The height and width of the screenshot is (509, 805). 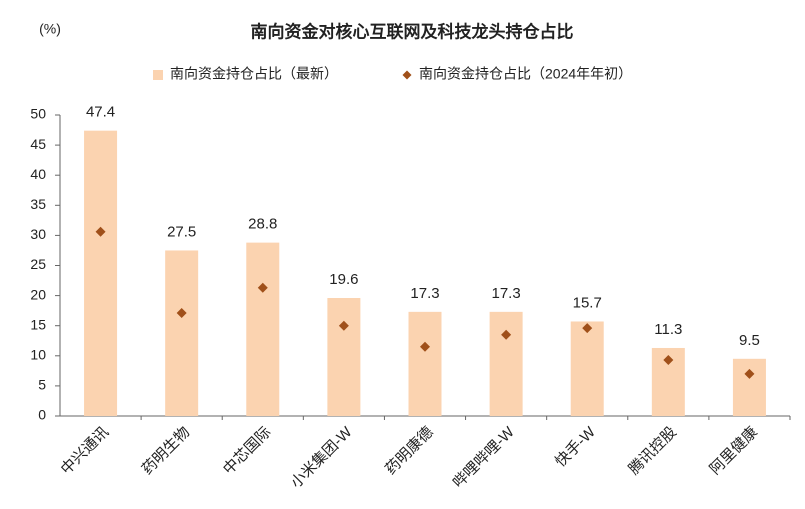 I want to click on y-tick-label: 20, so click(x=38, y=294).